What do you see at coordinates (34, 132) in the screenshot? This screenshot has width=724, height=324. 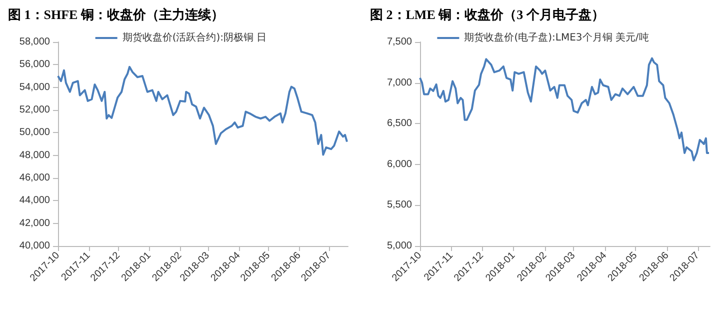 I see `y-tick-label: 50,000` at bounding box center [34, 132].